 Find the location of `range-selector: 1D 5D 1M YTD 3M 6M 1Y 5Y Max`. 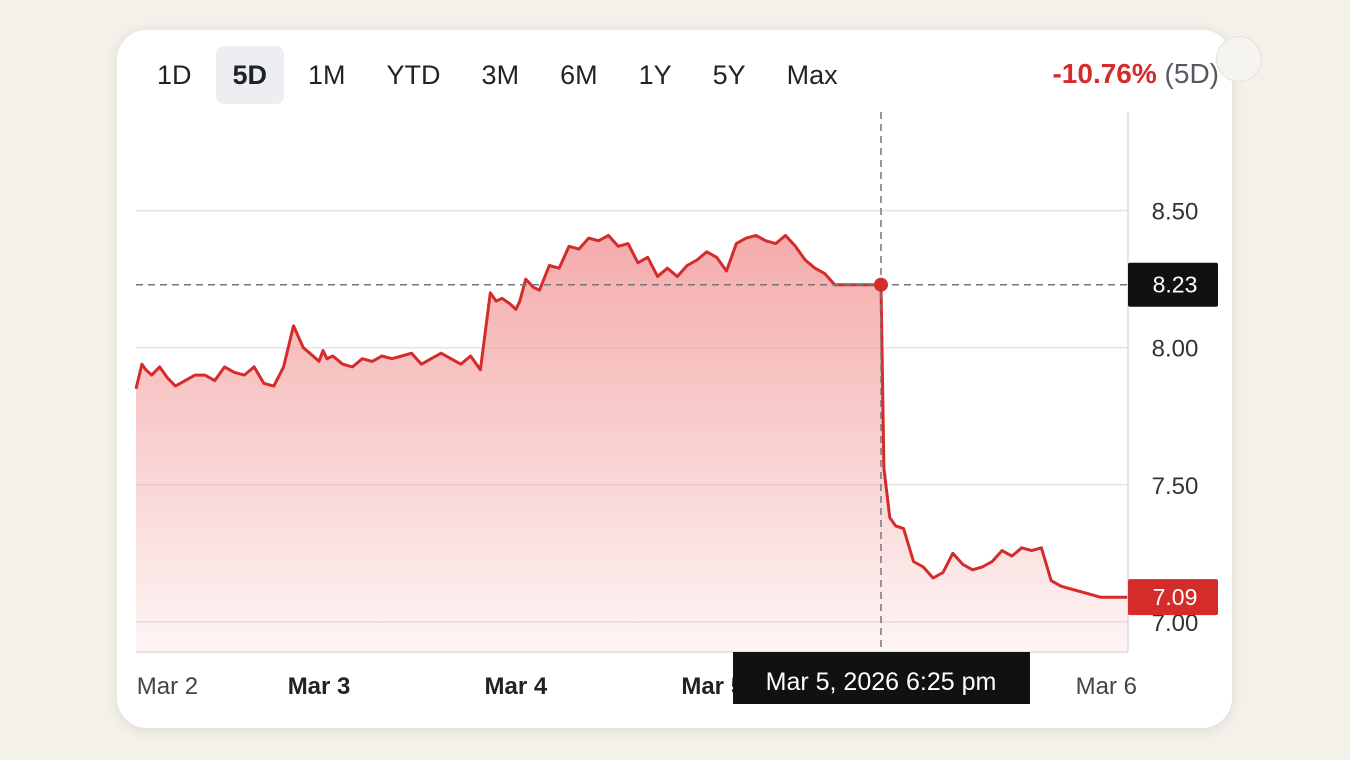

range-selector: 1D 5D 1M YTD 3M 6M 1Y 5Y Max is located at coordinates (501, 75).